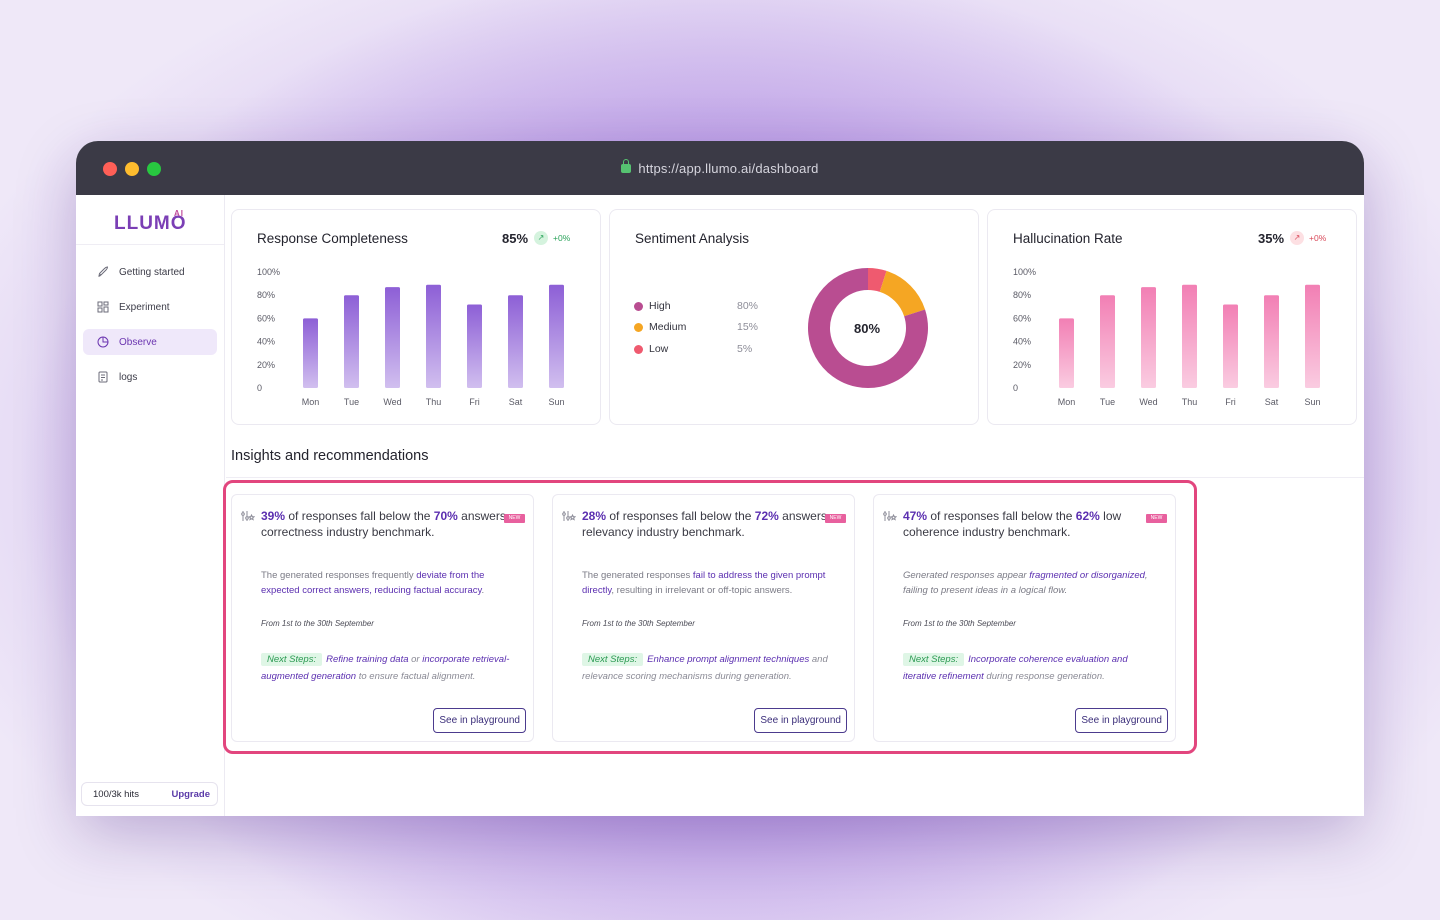 The height and width of the screenshot is (920, 1440). I want to click on y-tick-label: 100%, so click(1024, 272).